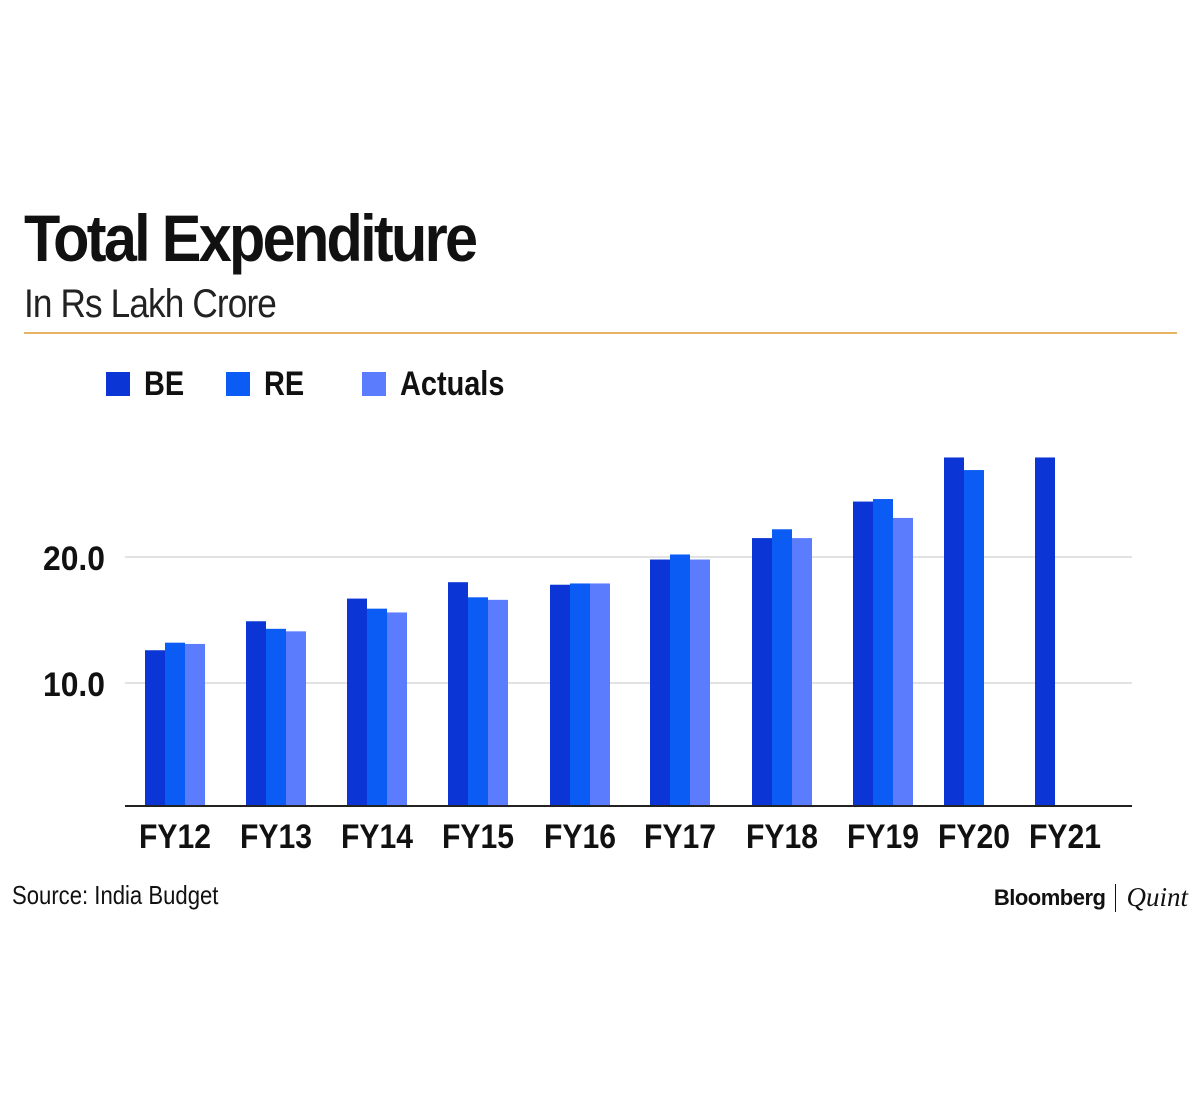 The image size is (1200, 1105). I want to click on bar-actuals-fy14, so click(397, 709).